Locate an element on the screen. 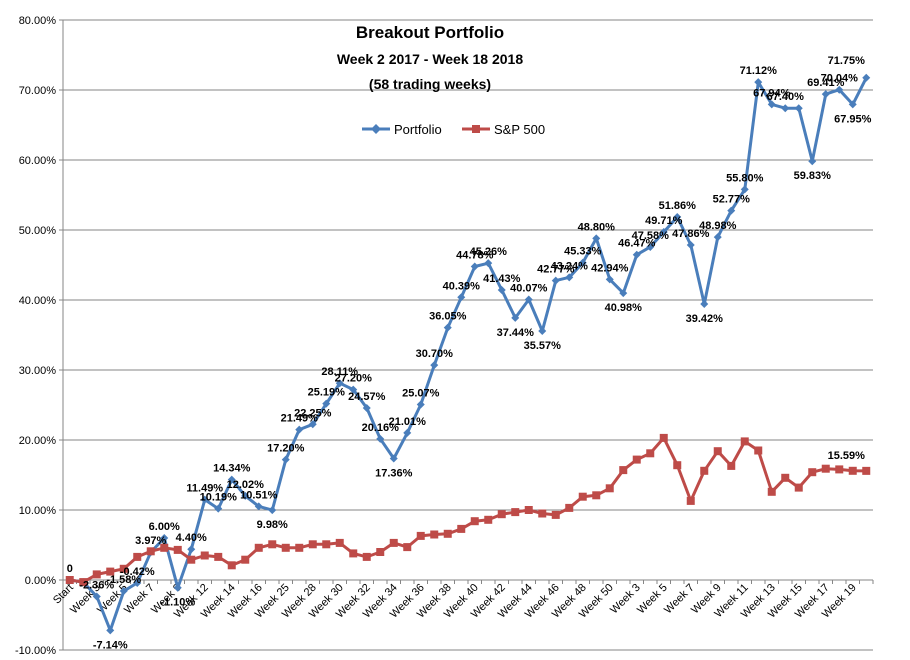 The width and height of the screenshot is (910, 660). chart-subtitle-line-2: (58 trading weeks) is located at coordinates (430, 84).